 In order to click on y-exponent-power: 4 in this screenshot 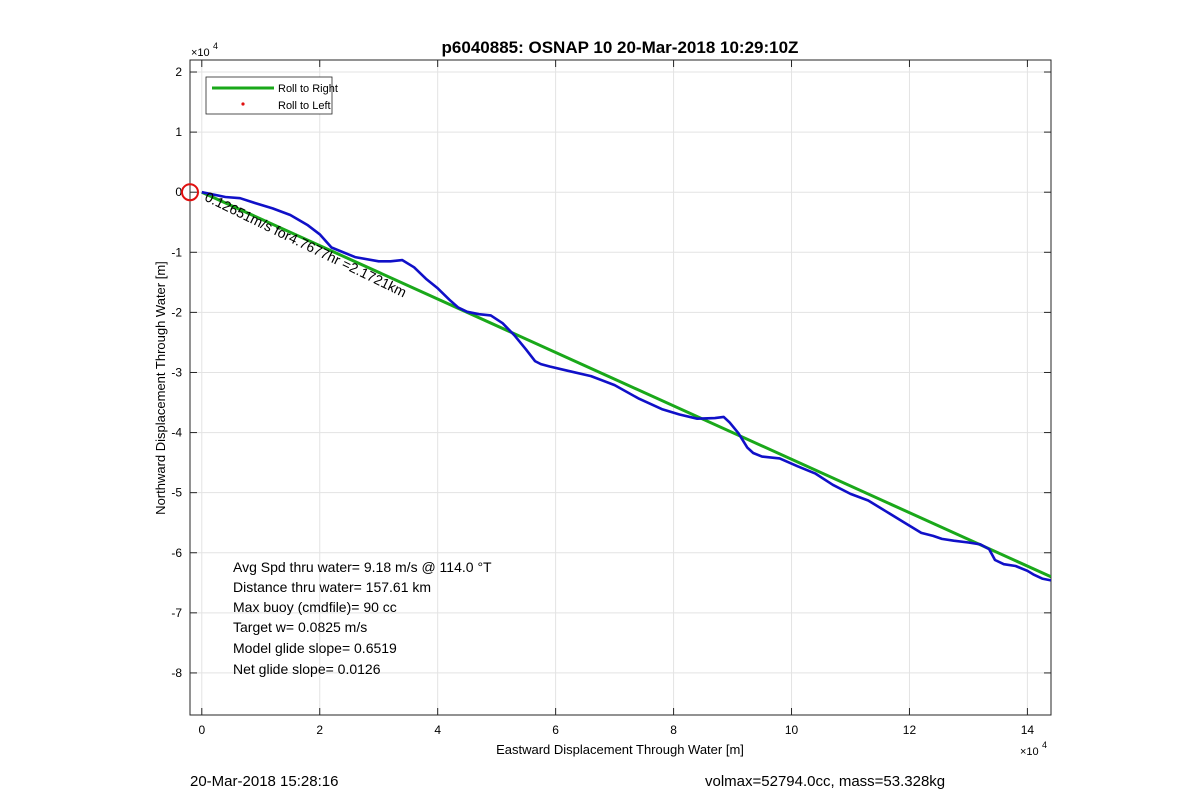, I will do `click(215, 46)`.